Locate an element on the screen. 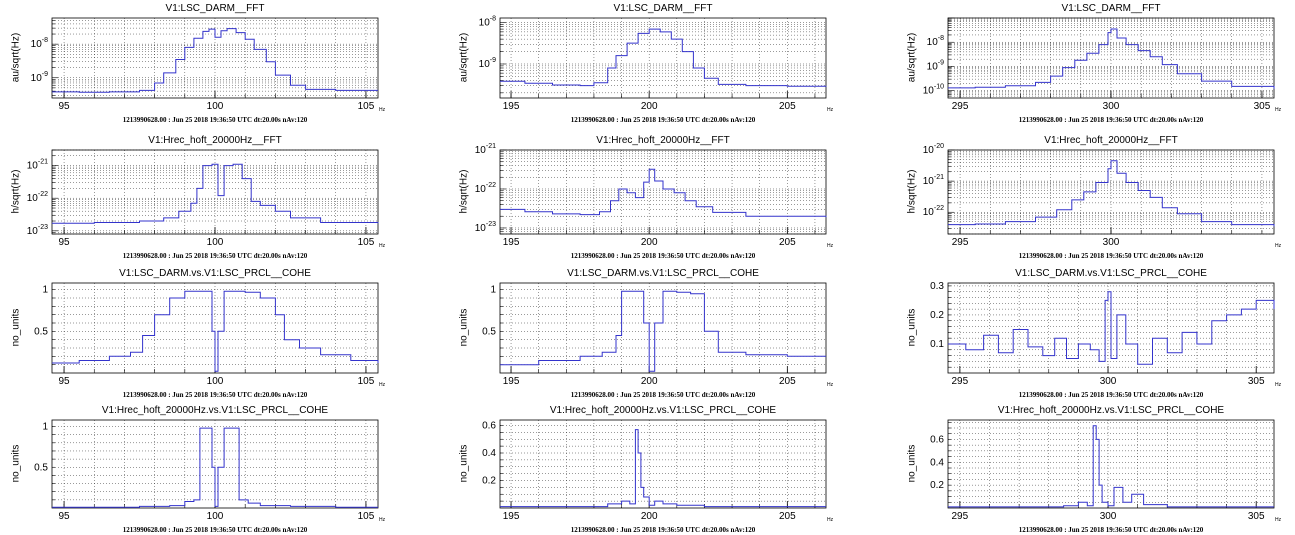 The width and height of the screenshot is (1295, 535). plot-area: 295 300 305 Hz 0.2 0.4 0.6 is located at coordinates (1106, 471).